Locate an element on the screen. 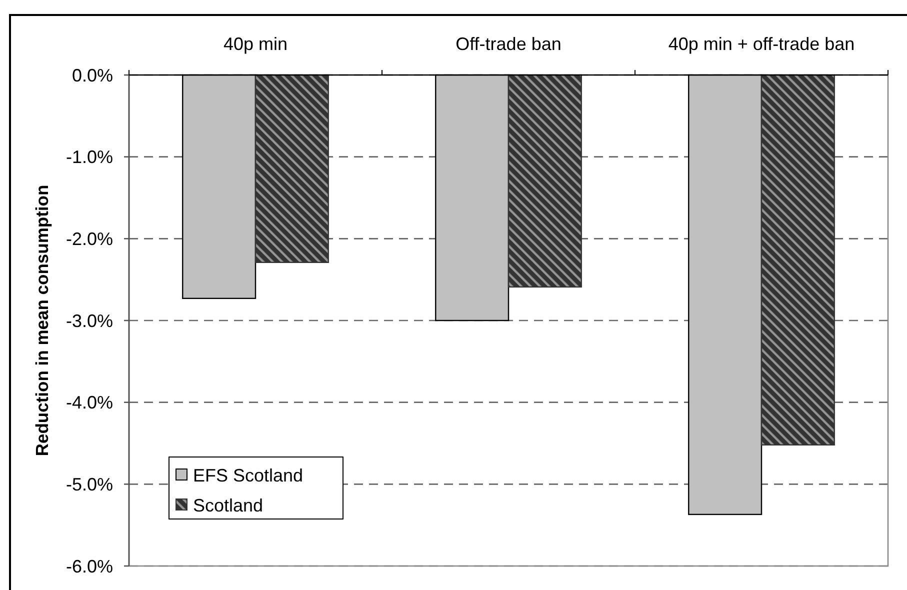  y-tick-label: -6.0% is located at coordinates (89, 566).